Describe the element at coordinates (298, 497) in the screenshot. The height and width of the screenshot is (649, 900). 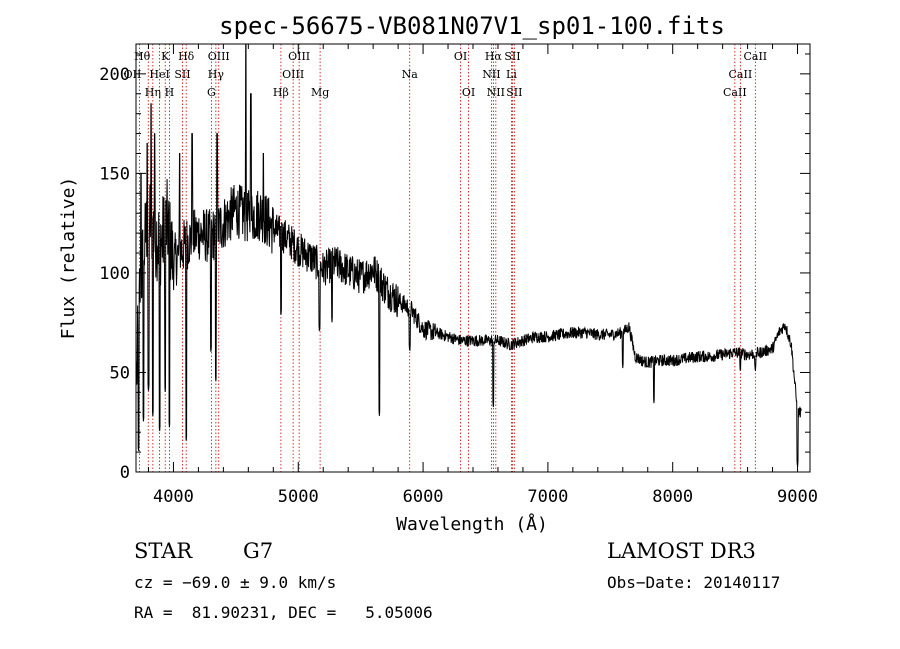
I see `x-tick-label-1: 5000` at that location.